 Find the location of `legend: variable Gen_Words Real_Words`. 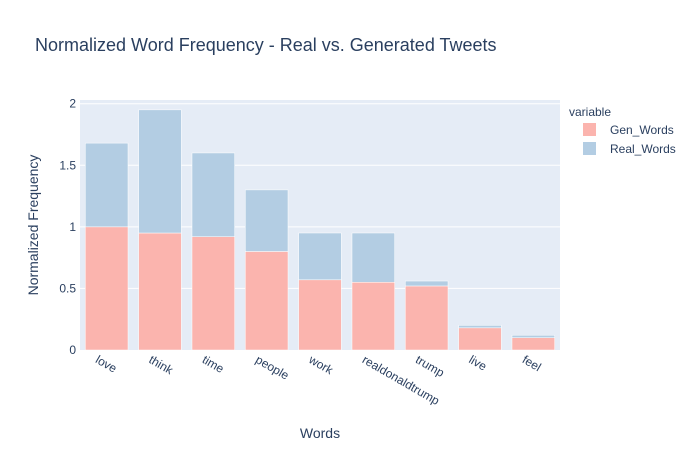

legend: variable Gen_Words Real_Words is located at coordinates (622, 130).